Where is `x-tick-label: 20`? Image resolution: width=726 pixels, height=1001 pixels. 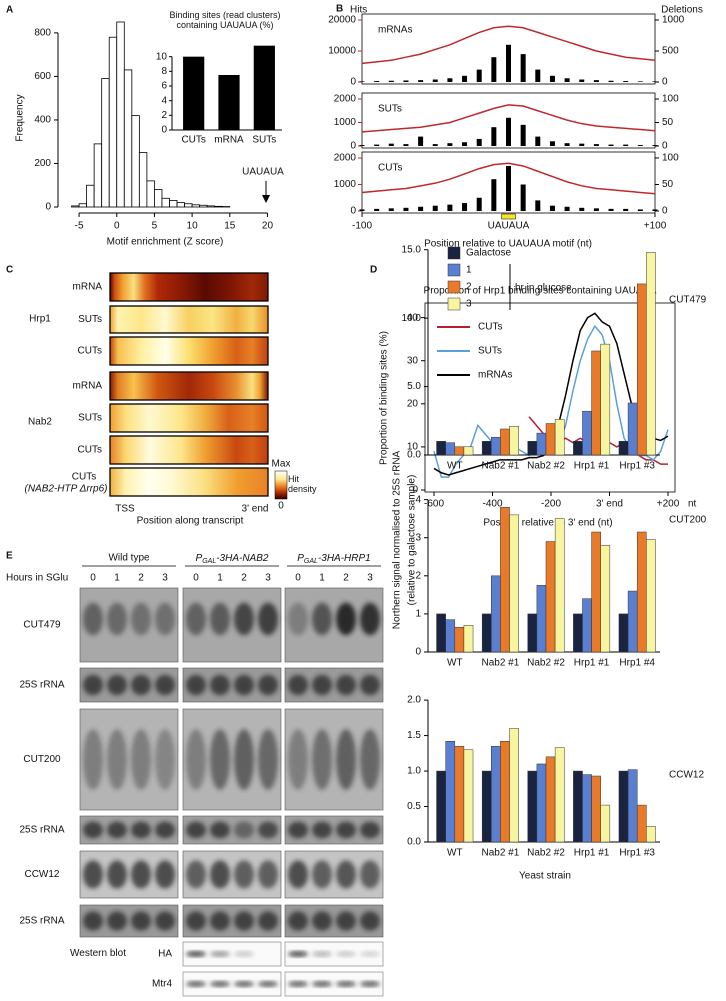
x-tick-label: 20 is located at coordinates (268, 226).